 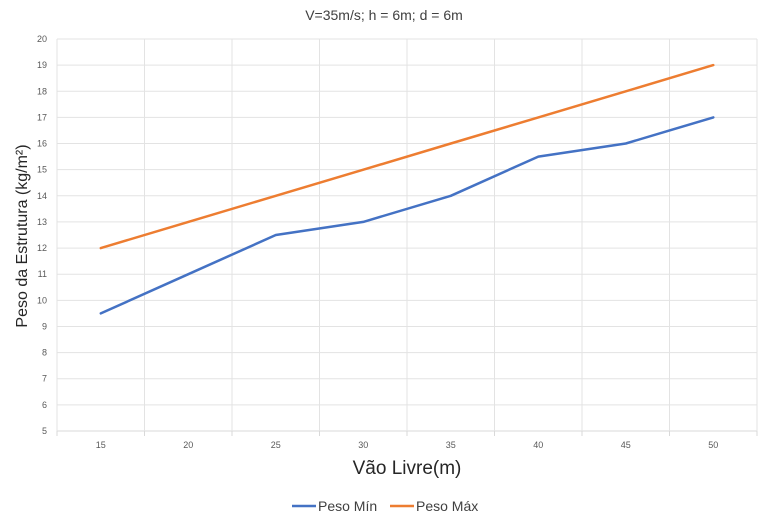 What do you see at coordinates (42, 117) in the screenshot?
I see `y-tick-label: 17` at bounding box center [42, 117].